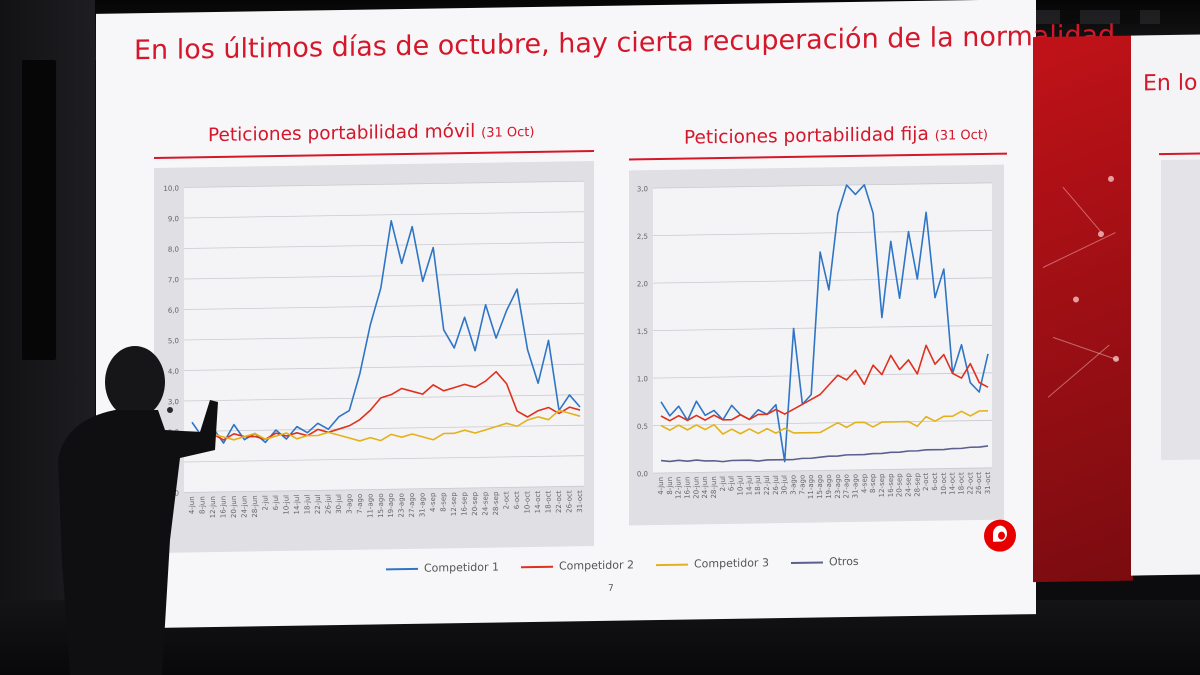 The height and width of the screenshot is (675, 1200). What do you see at coordinates (642, 332) in the screenshot?
I see `y-tick-label: 1,5` at bounding box center [642, 332].